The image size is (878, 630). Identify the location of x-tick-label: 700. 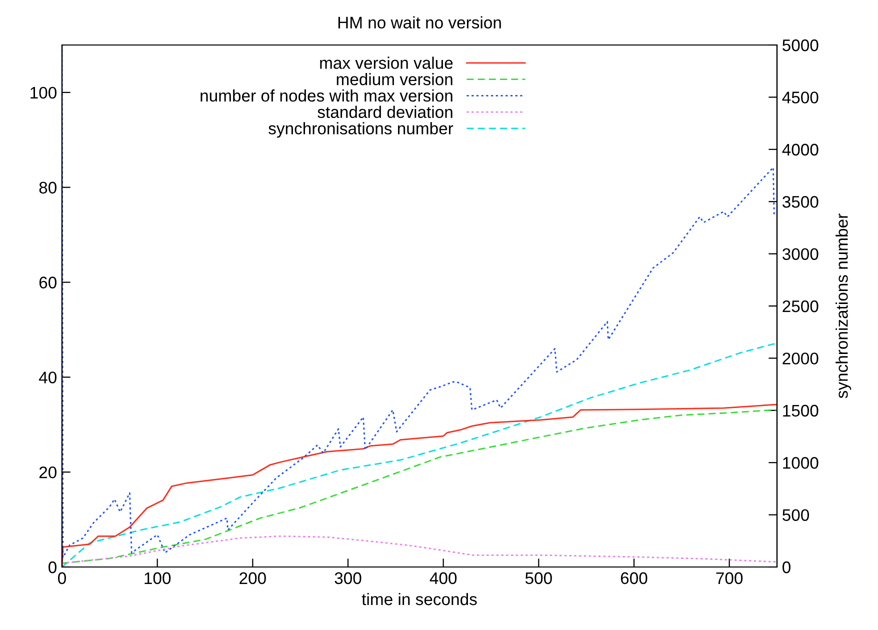
(729, 578).